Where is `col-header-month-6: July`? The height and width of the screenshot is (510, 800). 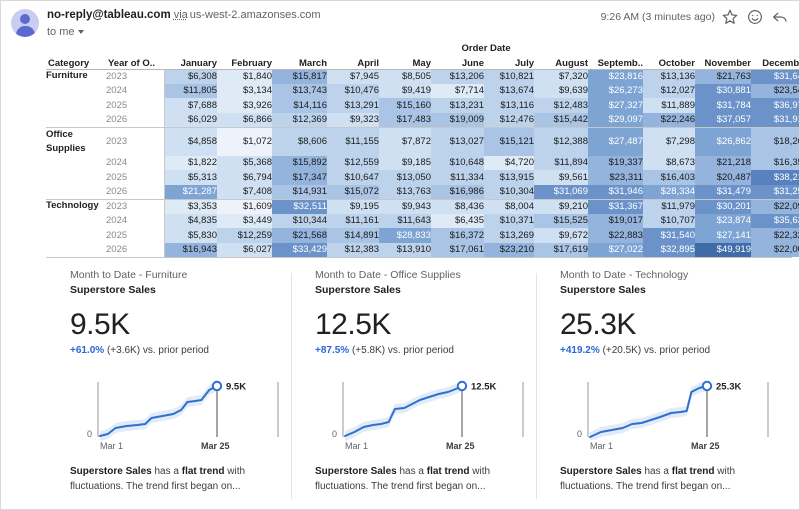 col-header-month-6: July is located at coordinates (509, 62).